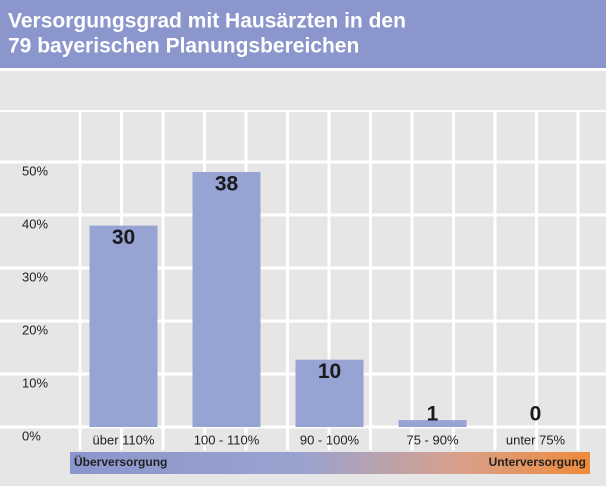  What do you see at coordinates (329, 371) in the screenshot?
I see `data-label: 10` at bounding box center [329, 371].